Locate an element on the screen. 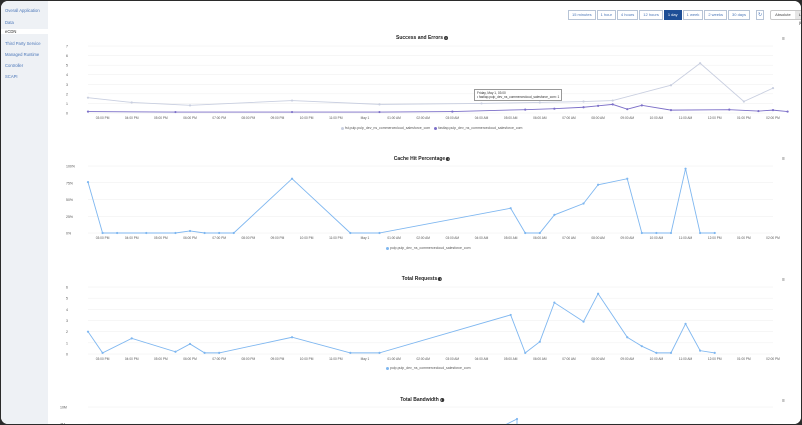  range-button-4-hours: 4 hours is located at coordinates (627, 15).